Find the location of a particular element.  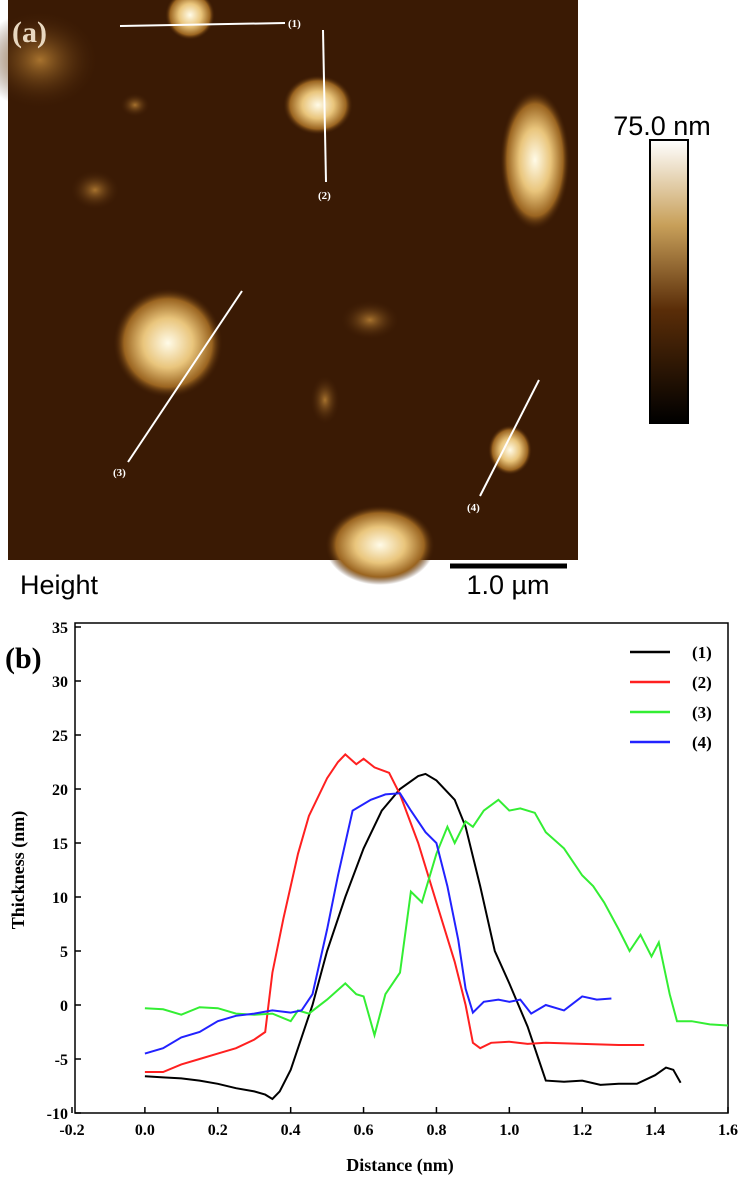

x-tick-label: 0.4 is located at coordinates (291, 1130).